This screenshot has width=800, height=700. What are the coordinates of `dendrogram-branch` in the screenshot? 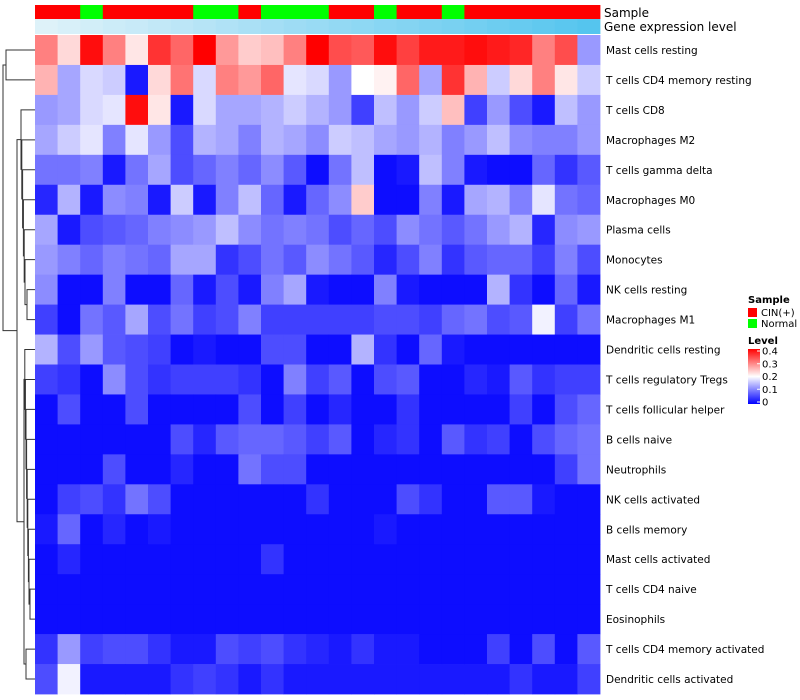 It's located at (29, 256).